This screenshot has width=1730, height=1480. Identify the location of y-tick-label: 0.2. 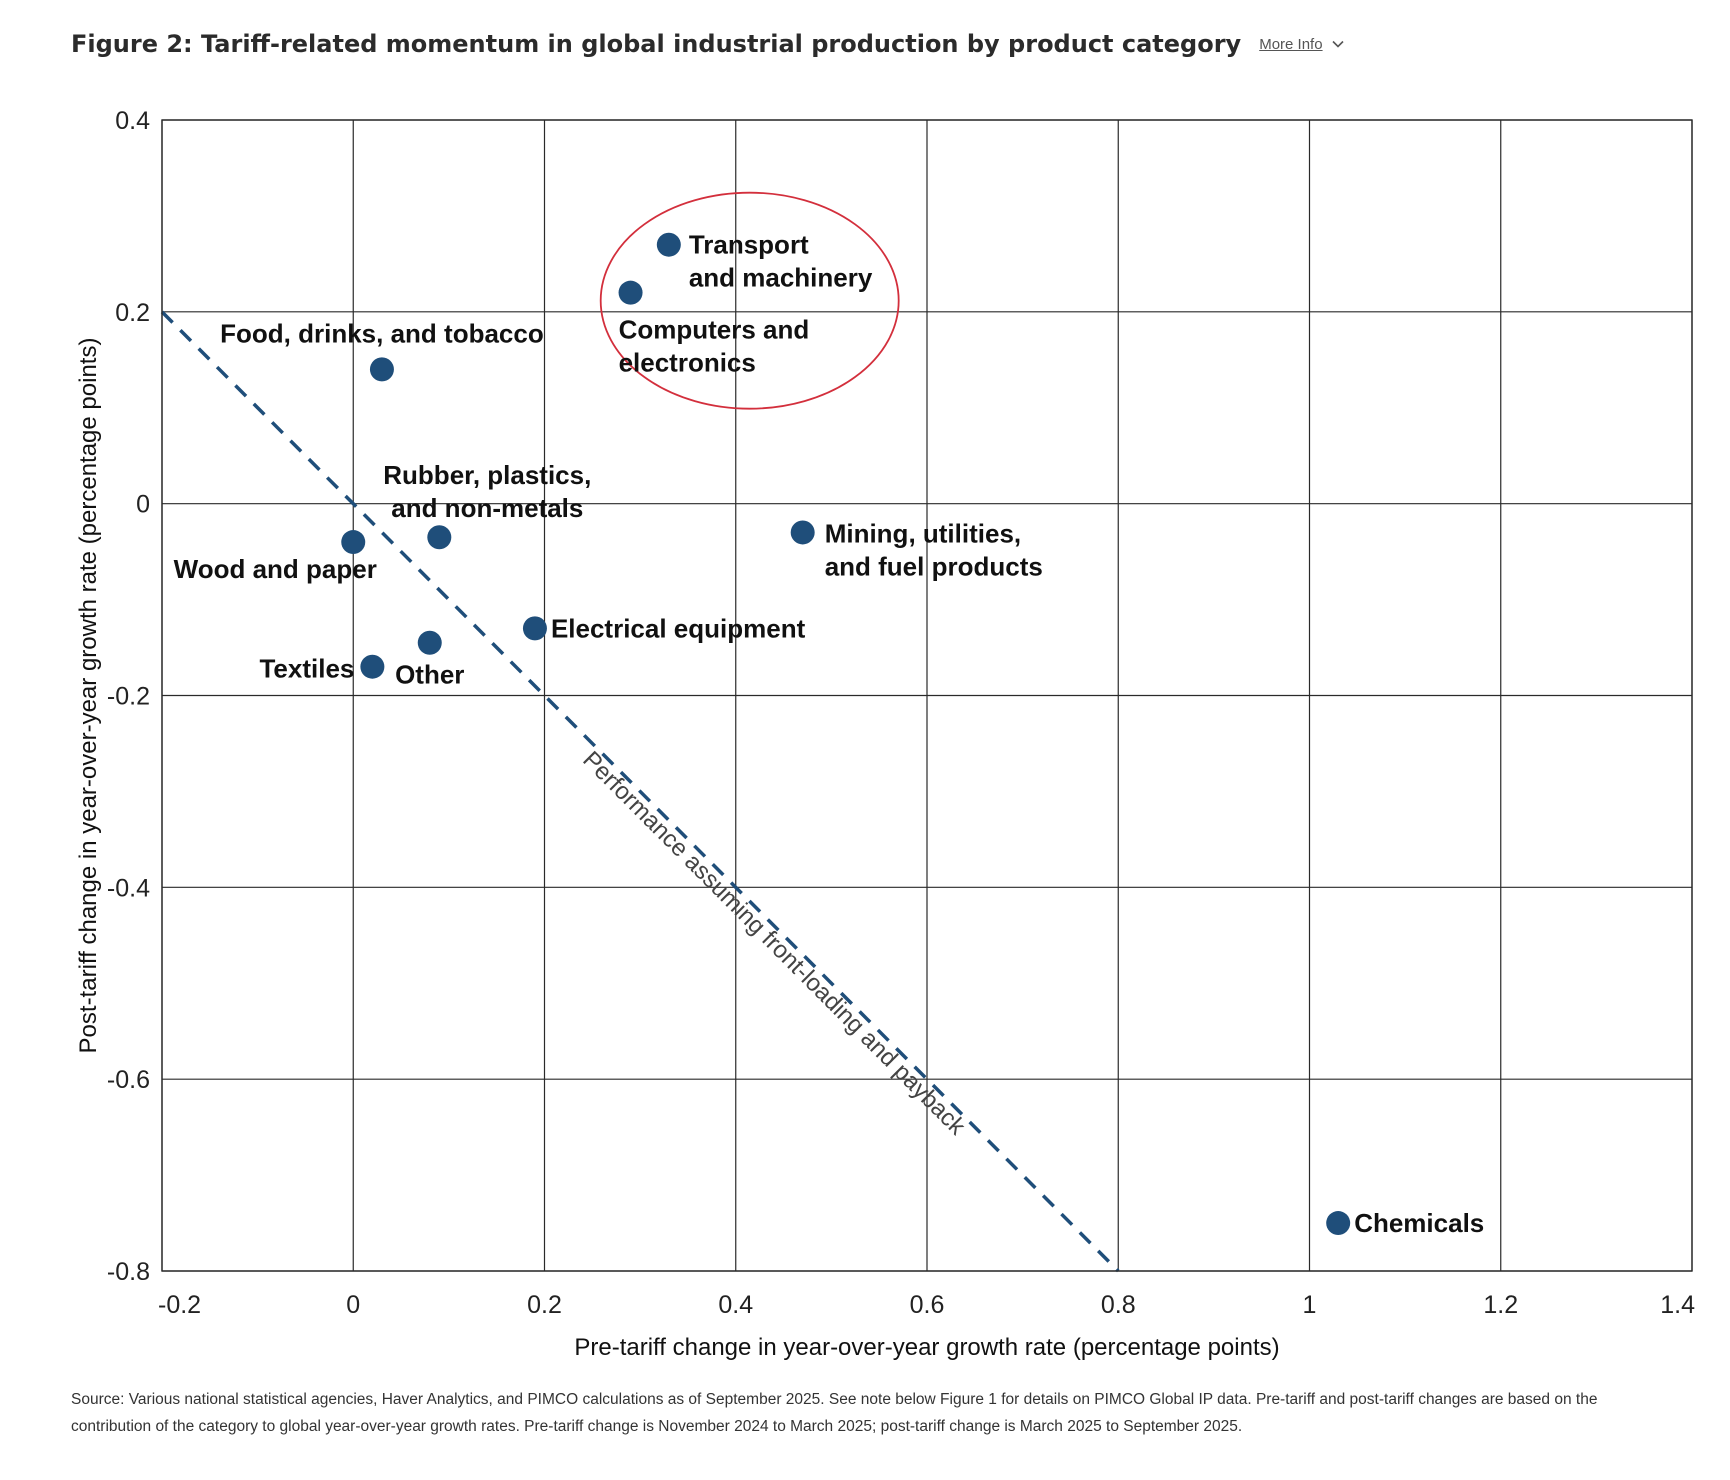
(132, 313).